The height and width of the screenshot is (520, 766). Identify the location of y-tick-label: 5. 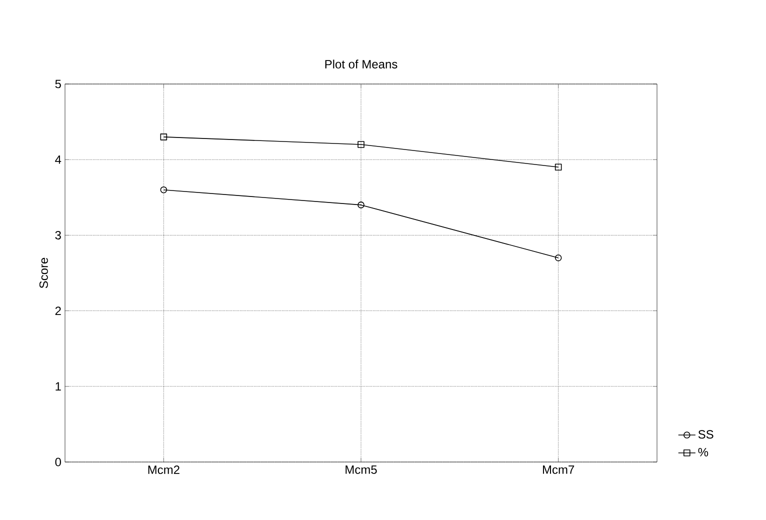
(58, 84).